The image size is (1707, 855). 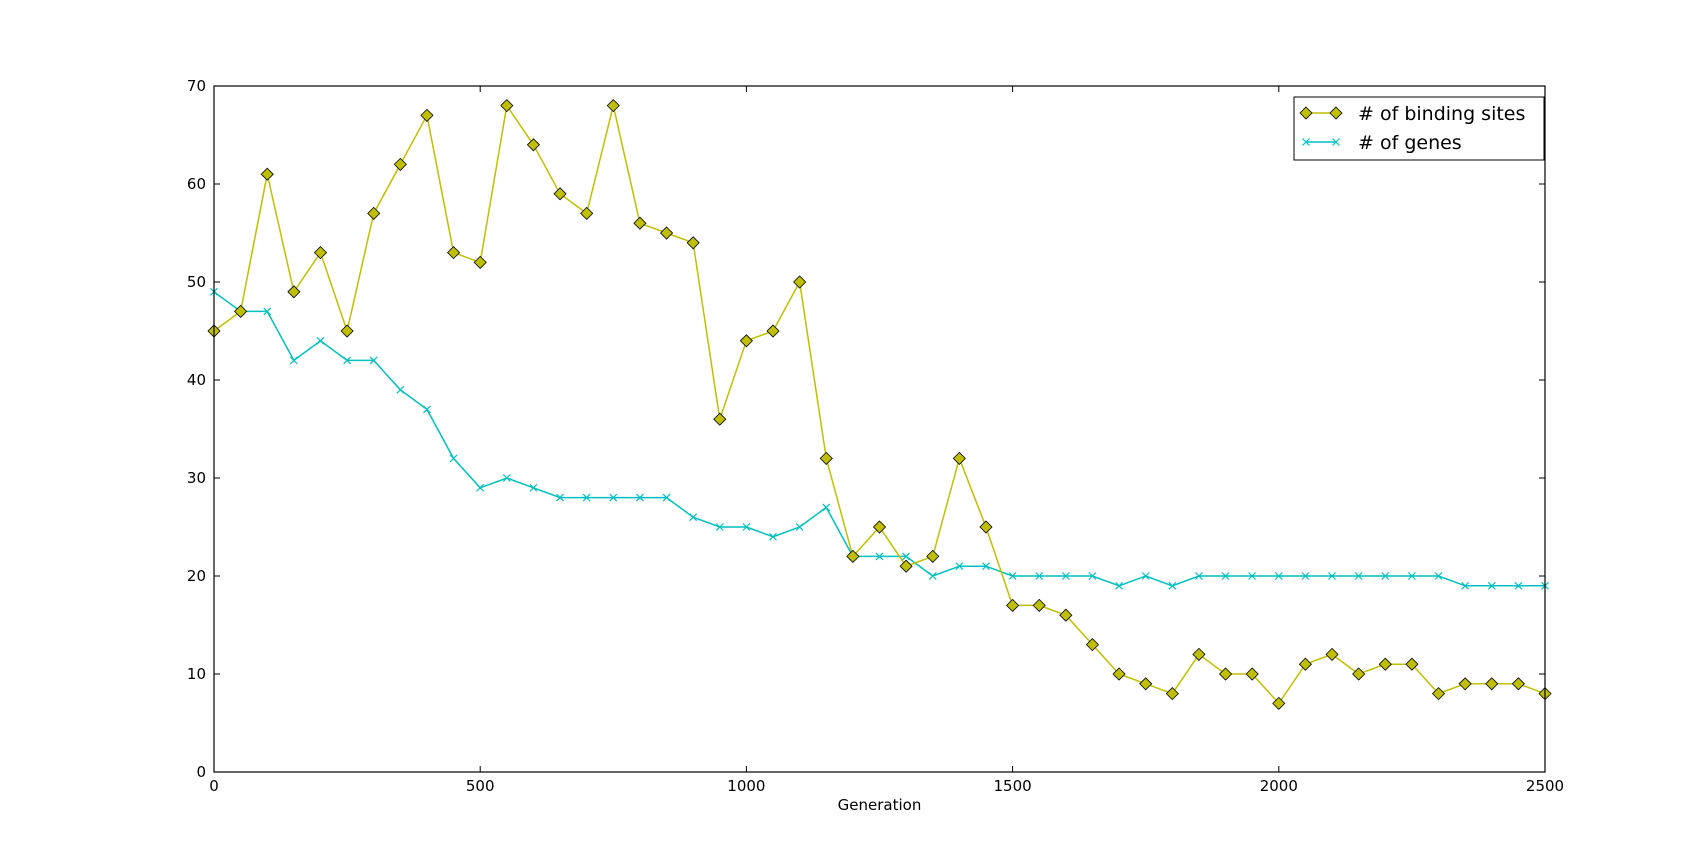 What do you see at coordinates (1279, 786) in the screenshot?
I see `x-tick-label: 2000` at bounding box center [1279, 786].